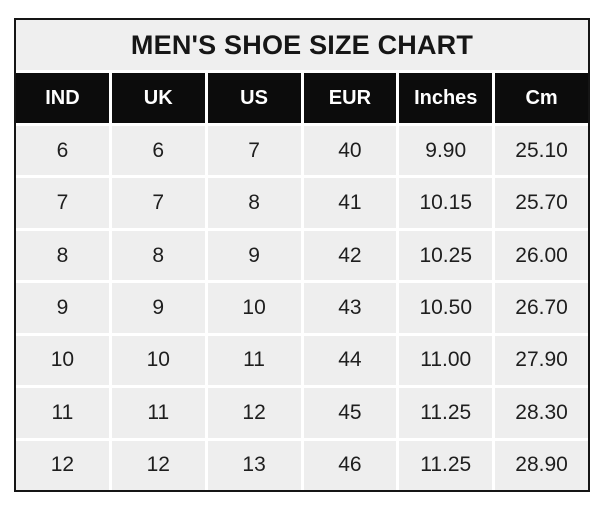  Describe the element at coordinates (541, 308) in the screenshot. I see `table-cell: 26.70` at that location.